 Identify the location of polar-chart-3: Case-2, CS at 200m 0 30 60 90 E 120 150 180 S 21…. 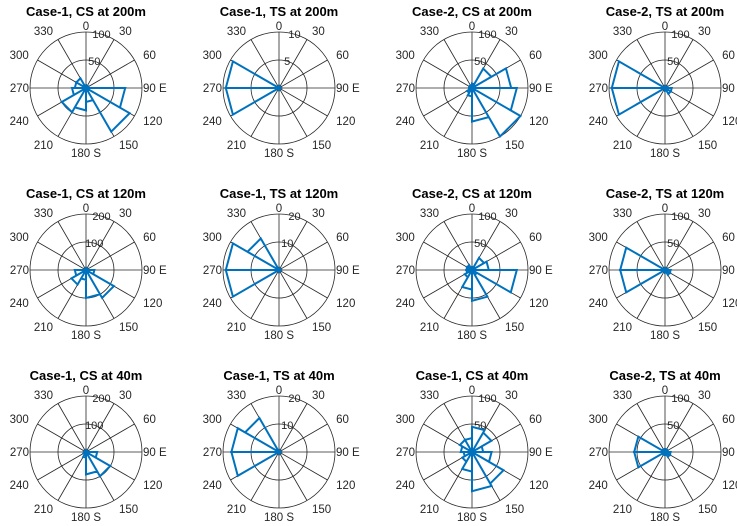
(474, 82).